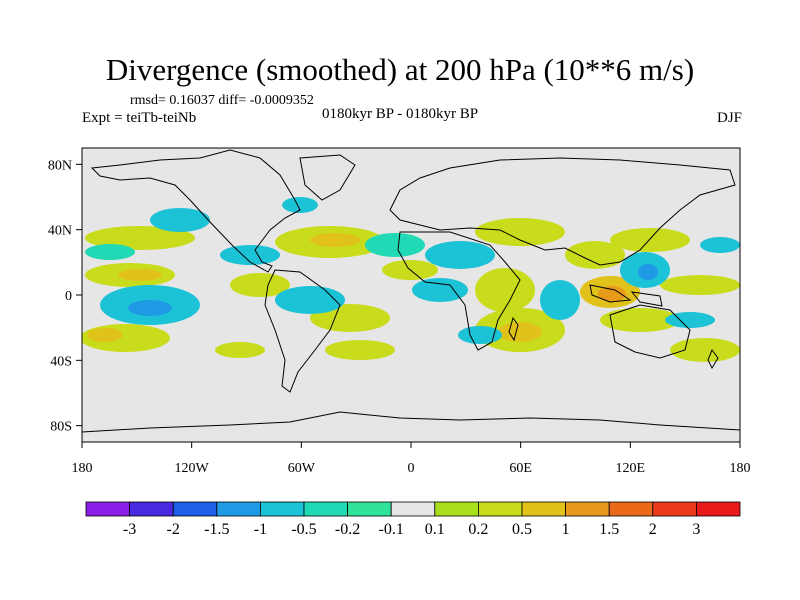 Image resolution: width=800 pixels, height=600 pixels. I want to click on lon-tick-label: 60W, so click(302, 468).